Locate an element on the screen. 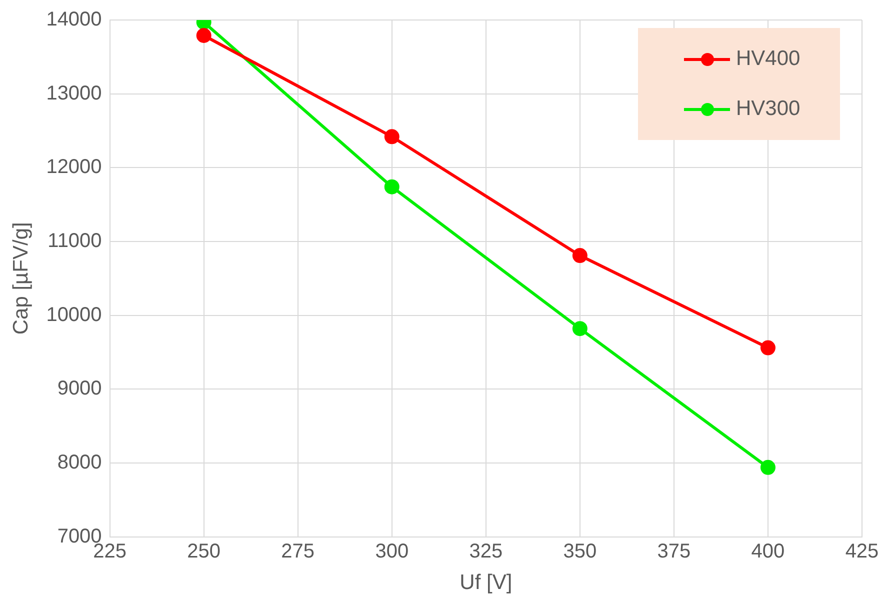 This screenshot has width=887, height=605. y-tick-label: 14000 is located at coordinates (74, 19).